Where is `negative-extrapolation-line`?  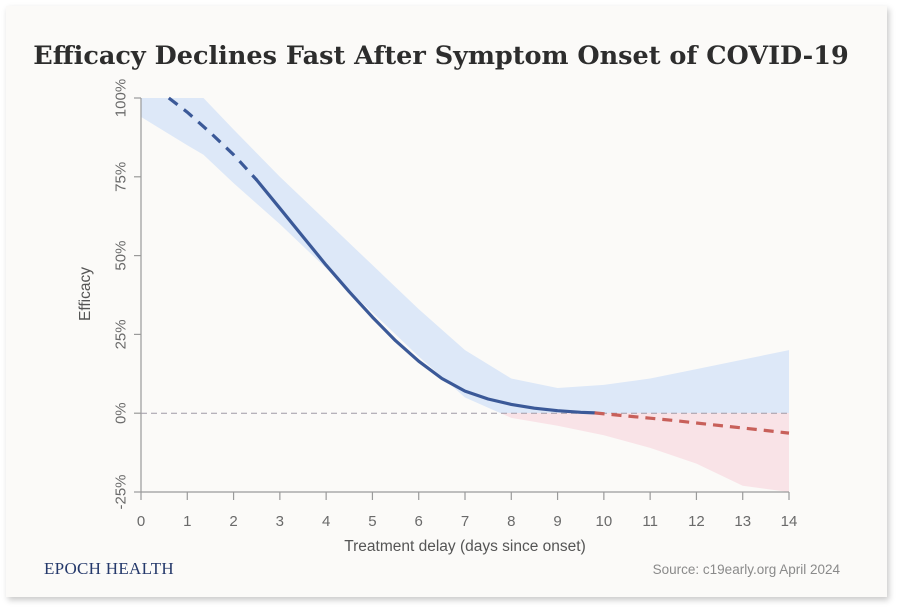 negative-extrapolation-line is located at coordinates (692, 423).